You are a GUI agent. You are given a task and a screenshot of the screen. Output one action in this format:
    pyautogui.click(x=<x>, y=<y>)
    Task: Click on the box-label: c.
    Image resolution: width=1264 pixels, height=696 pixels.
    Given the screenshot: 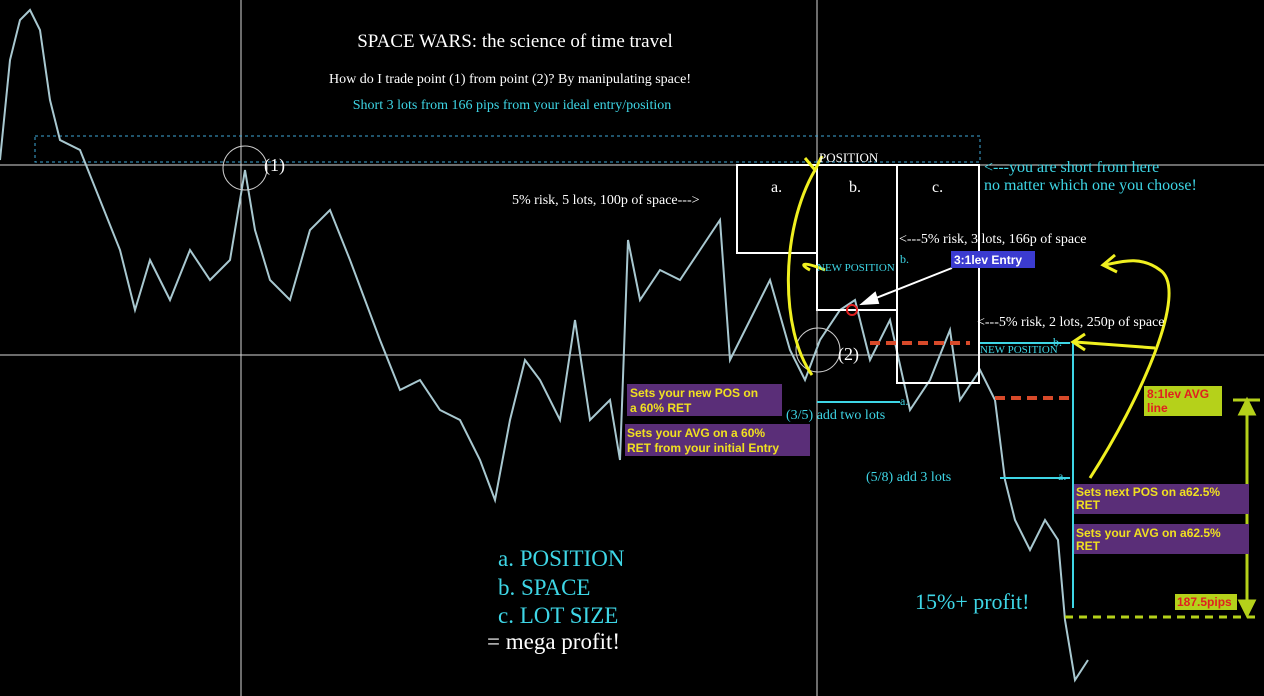 What is the action you would take?
    pyautogui.click(x=937, y=187)
    